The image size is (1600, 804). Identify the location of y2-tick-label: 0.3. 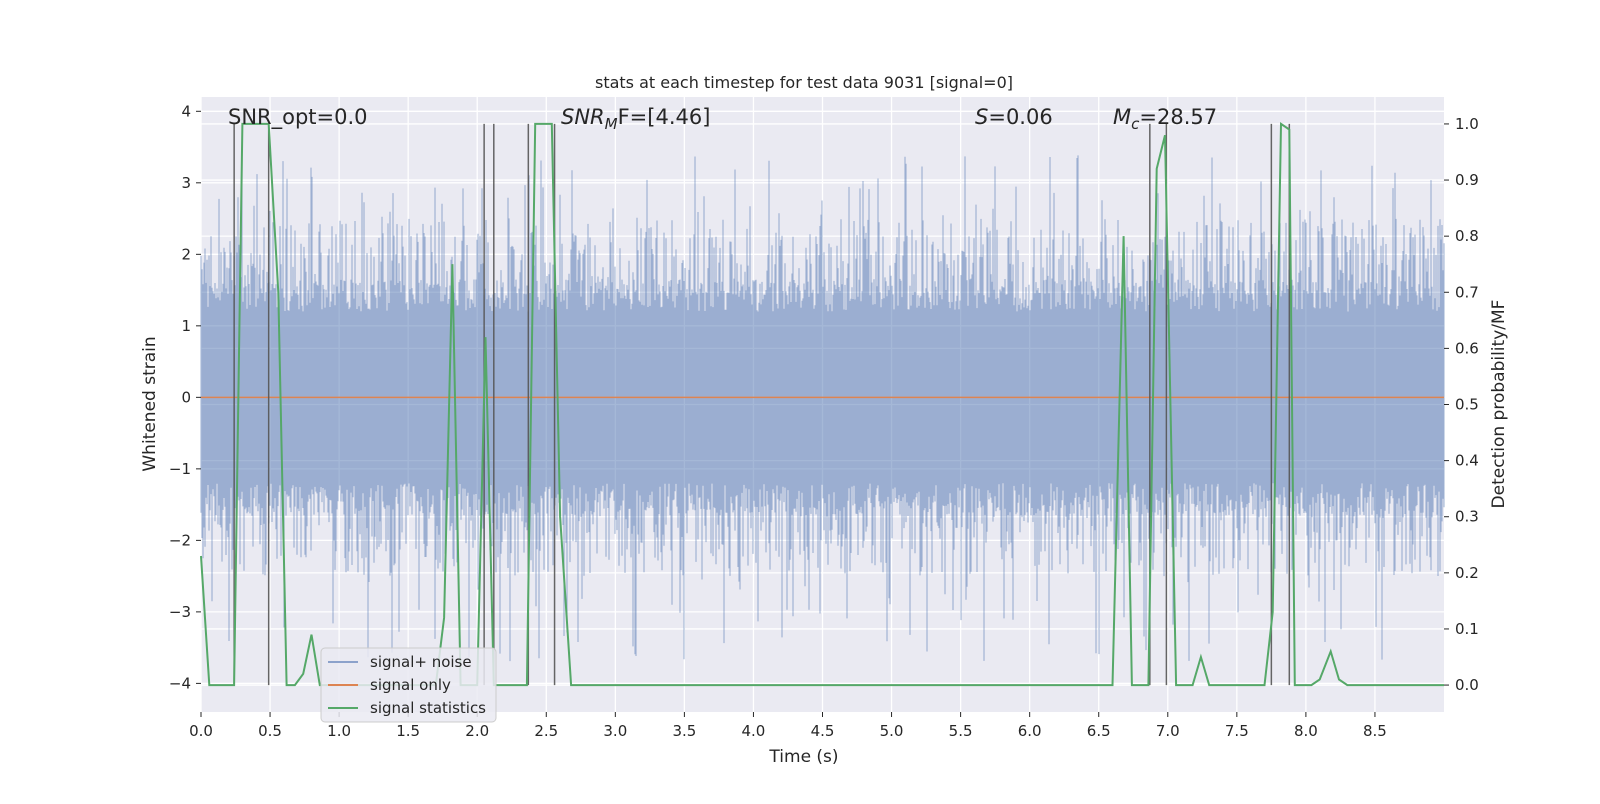
(1467, 517).